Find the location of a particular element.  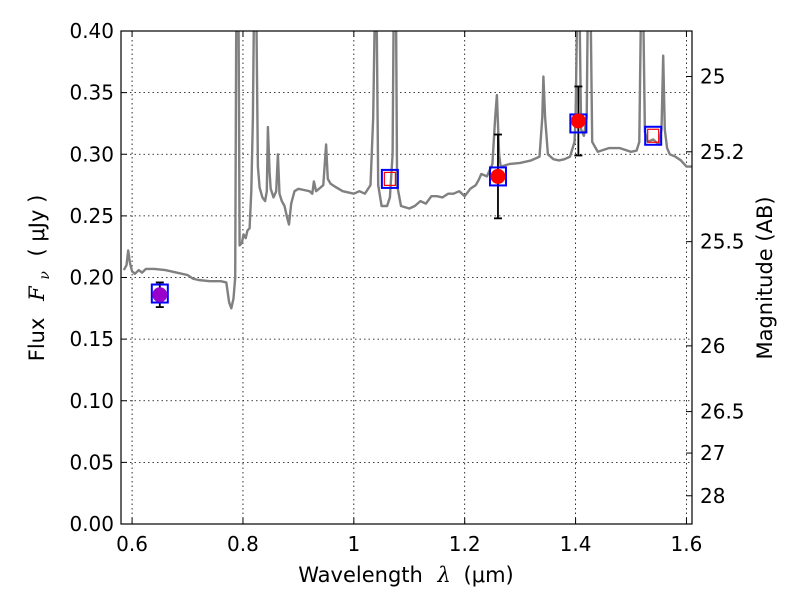

x-tick-label: 1.6 is located at coordinates (687, 544).